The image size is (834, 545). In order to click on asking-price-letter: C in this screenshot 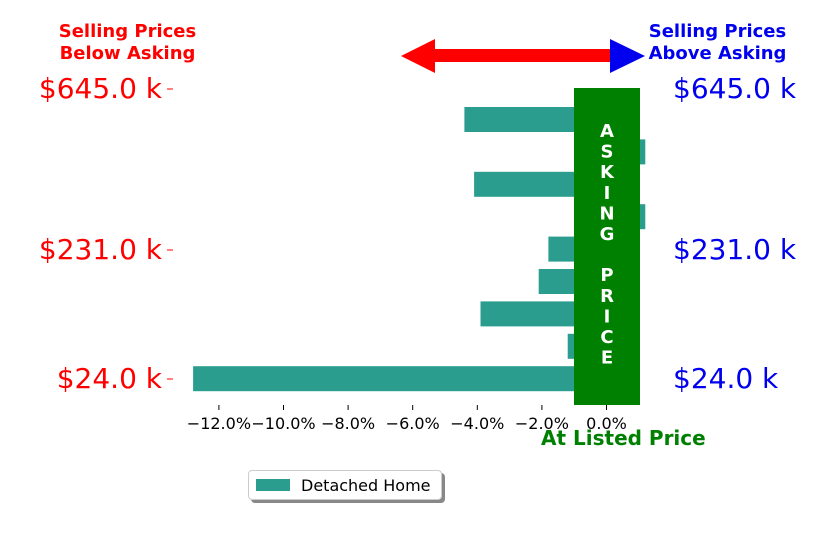, I will do `click(606, 337)`.